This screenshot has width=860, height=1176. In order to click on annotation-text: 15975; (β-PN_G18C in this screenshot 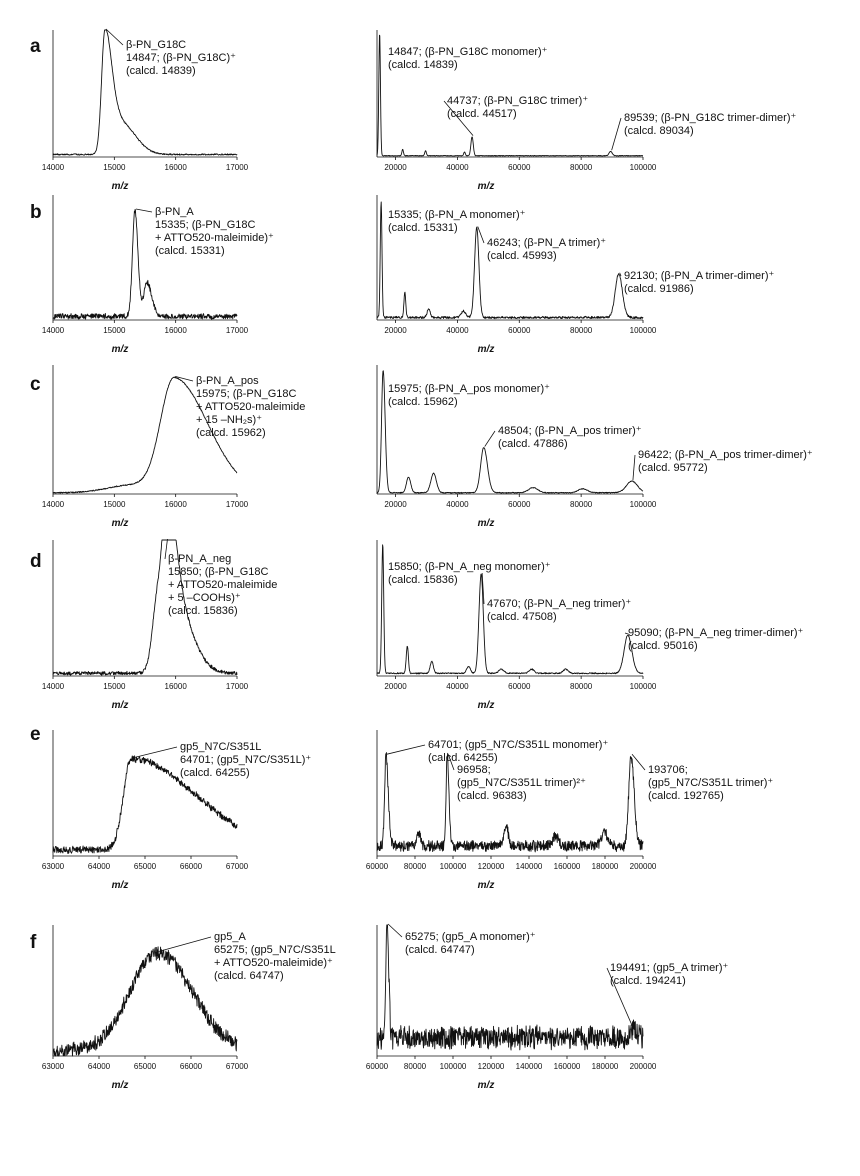, I will do `click(246, 394)`.